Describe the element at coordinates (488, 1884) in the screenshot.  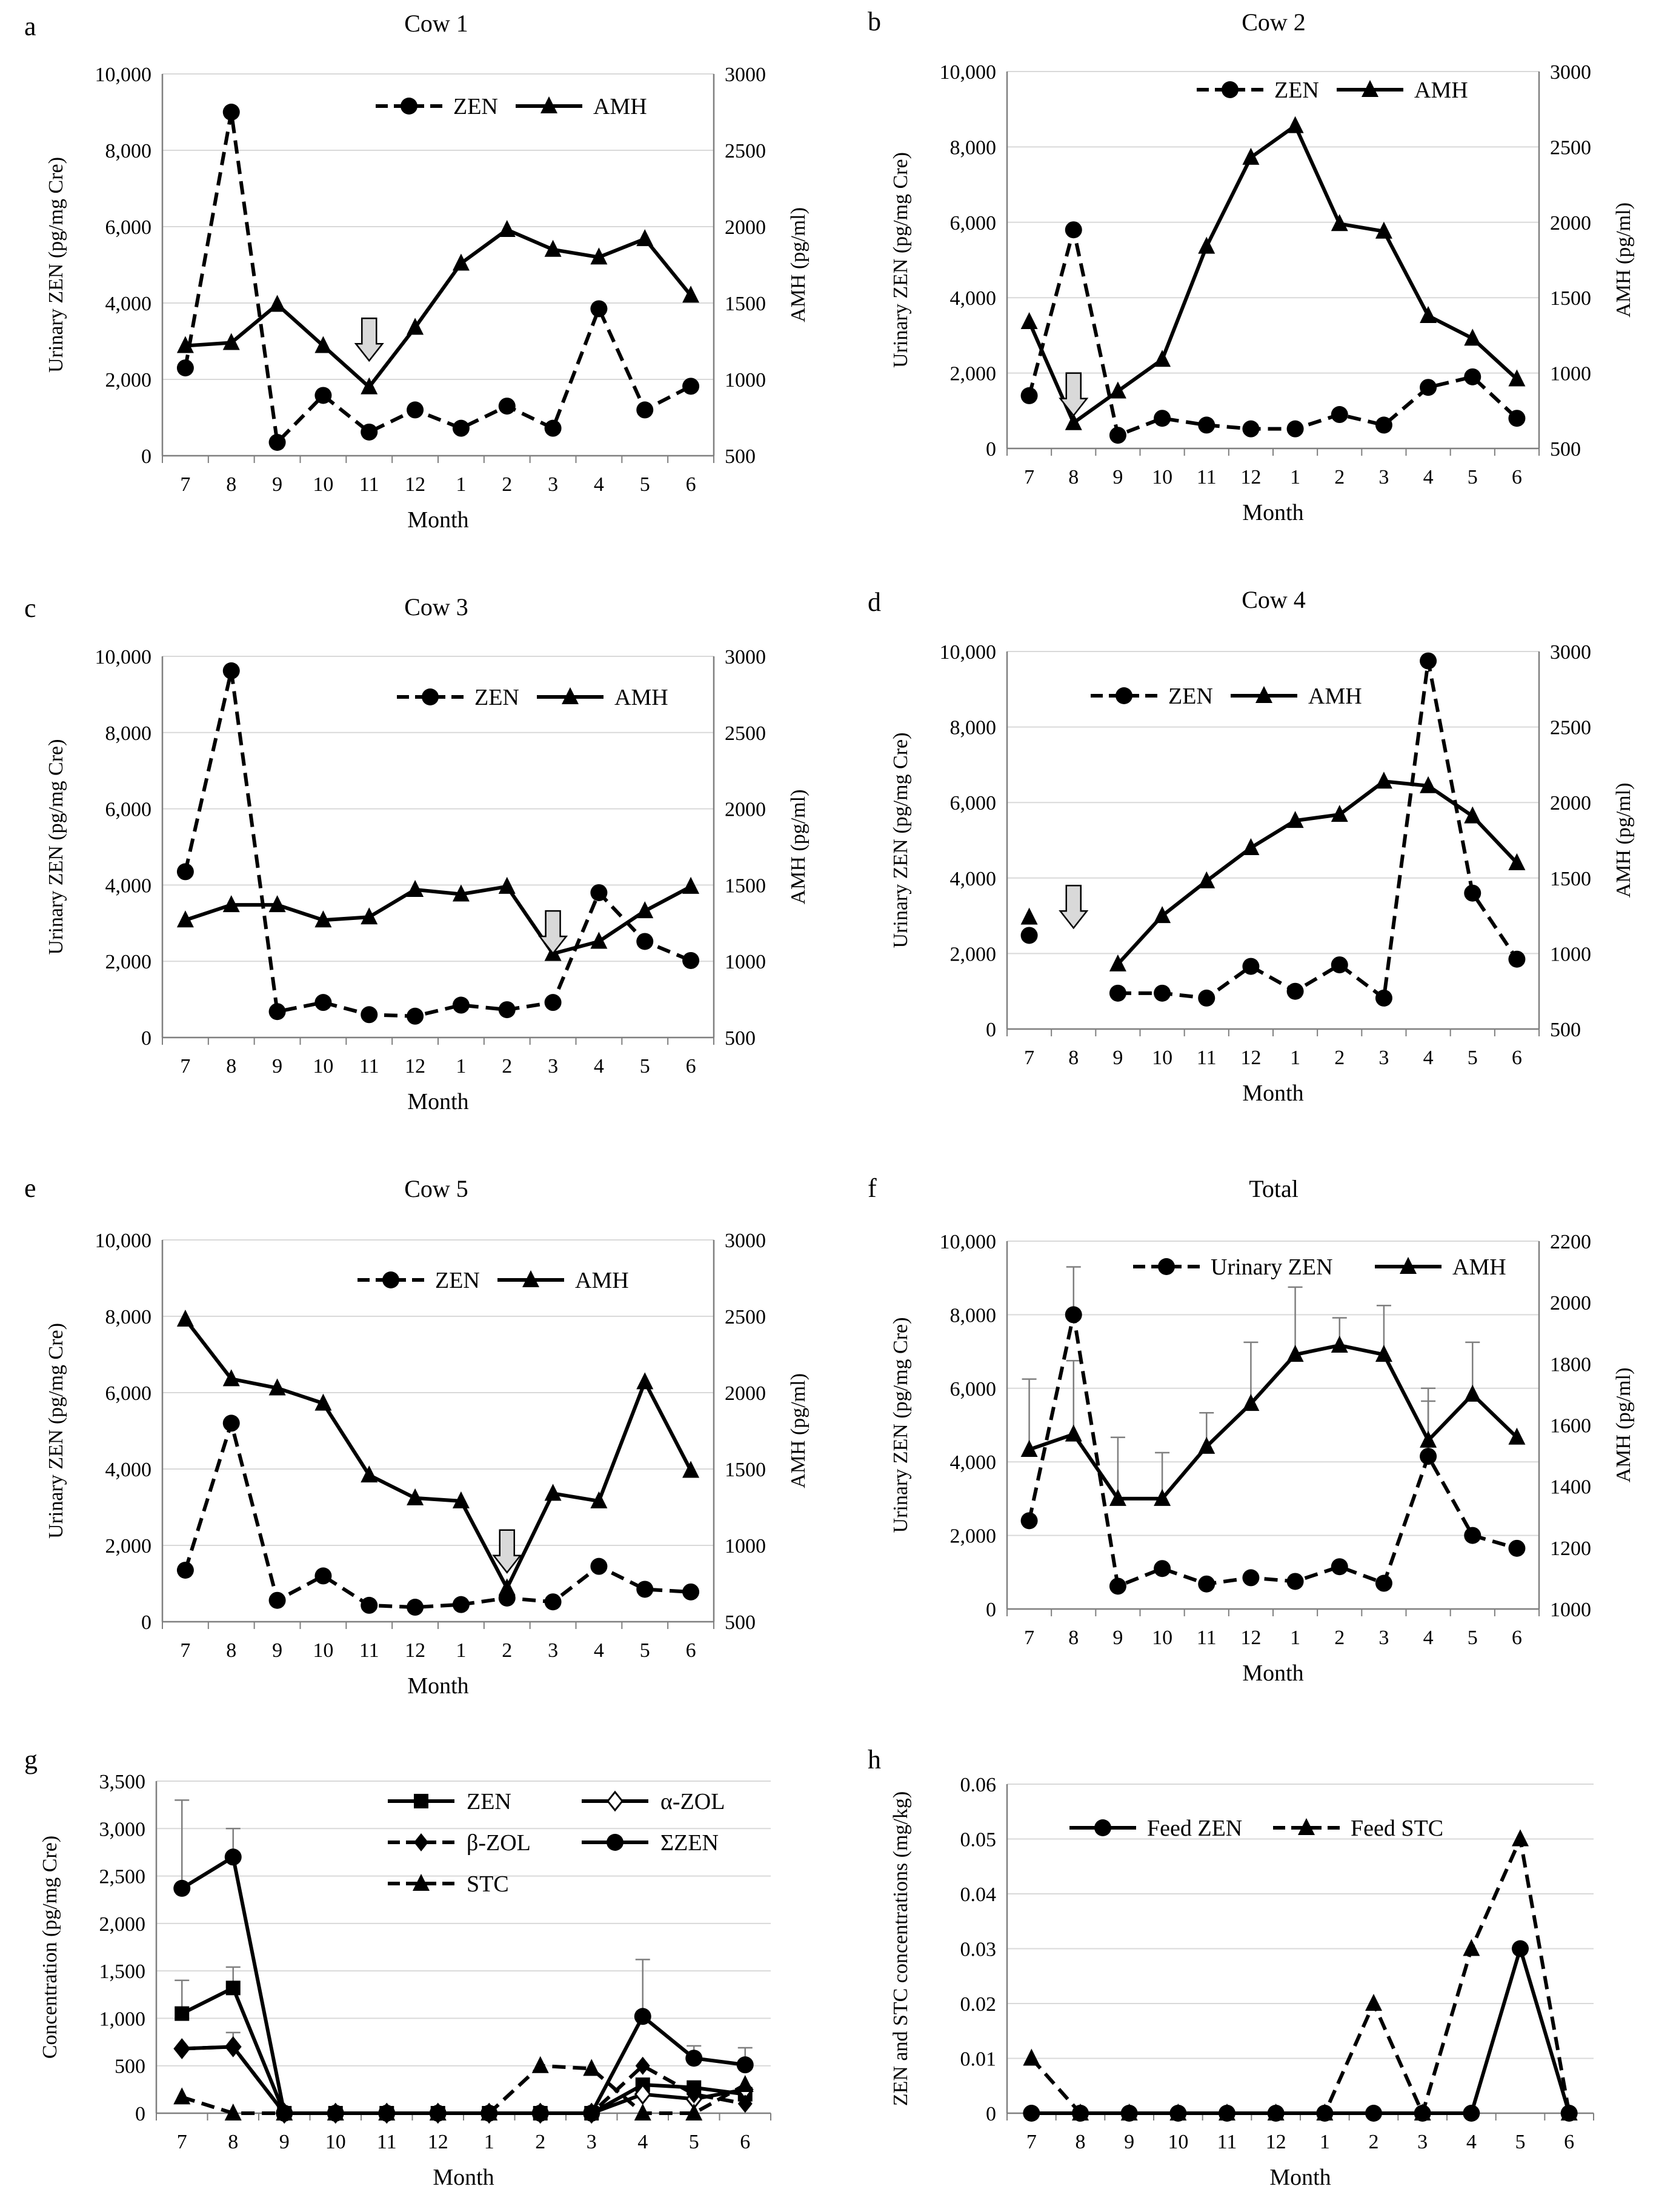
I see `legend-label: STC` at that location.